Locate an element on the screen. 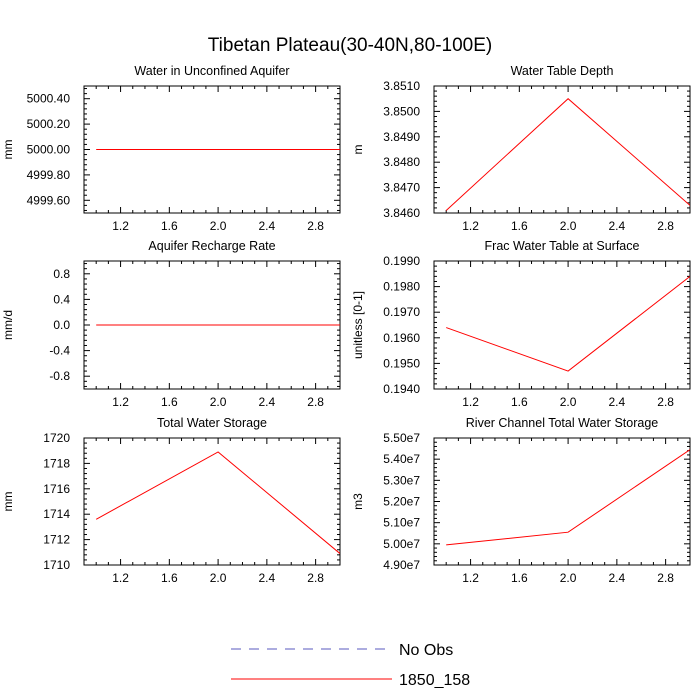  y-tick-label: 0.0 is located at coordinates (61, 325).